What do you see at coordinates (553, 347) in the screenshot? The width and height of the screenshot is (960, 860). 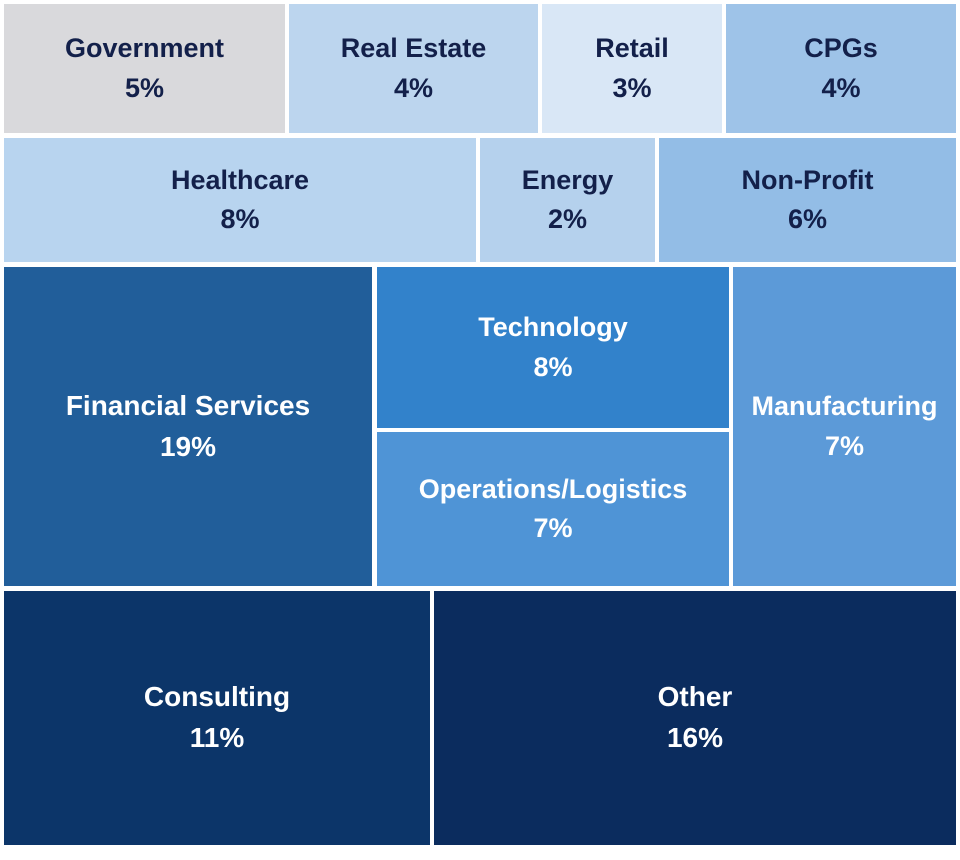 I see `treemap-tile-technology: Technology 8%` at bounding box center [553, 347].